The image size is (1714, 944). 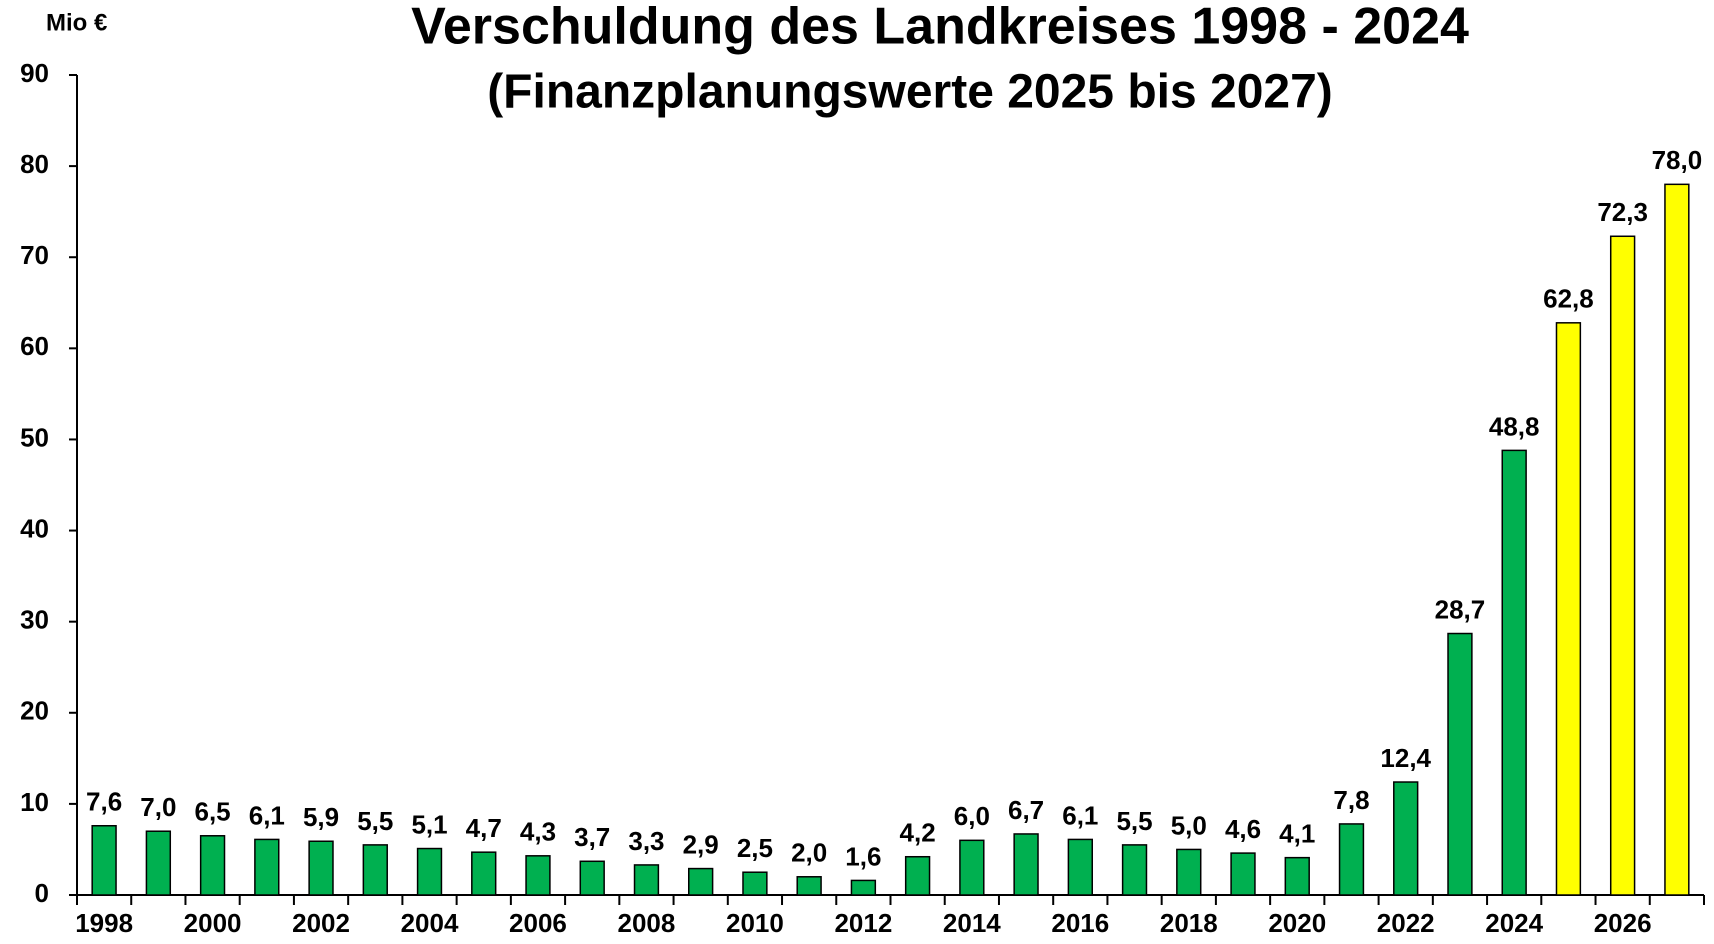 I want to click on data-label: 72,3, so click(x=1622, y=212).